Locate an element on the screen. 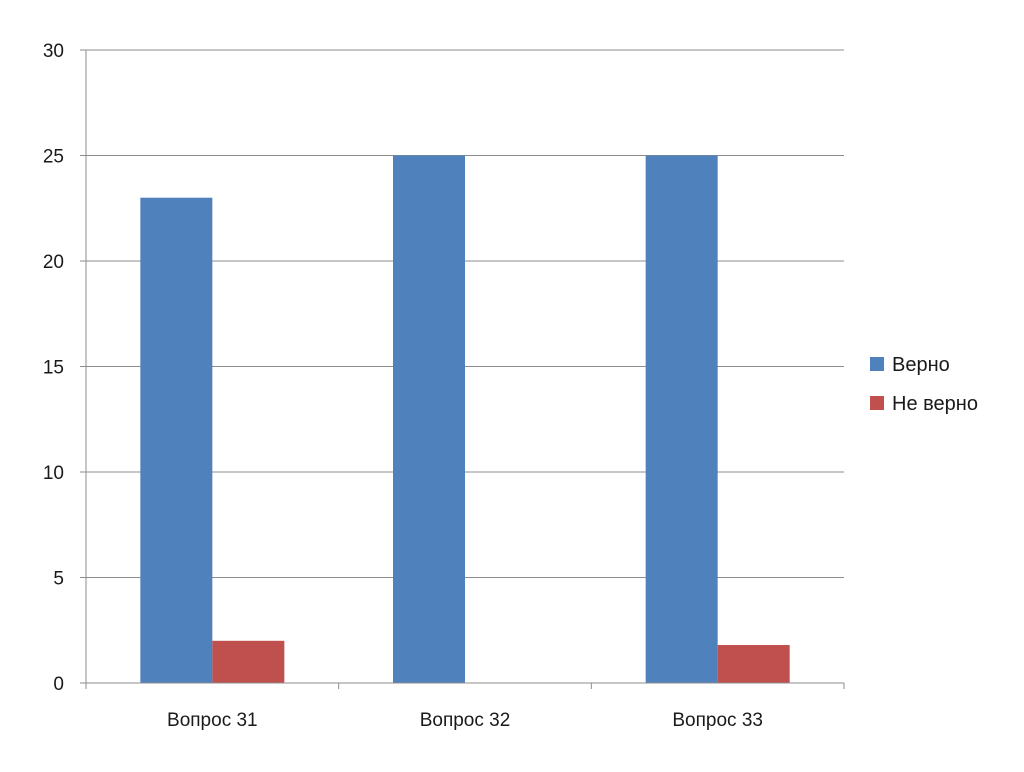 The image size is (1024, 772). category-label: Вопрос 32 is located at coordinates (465, 720).